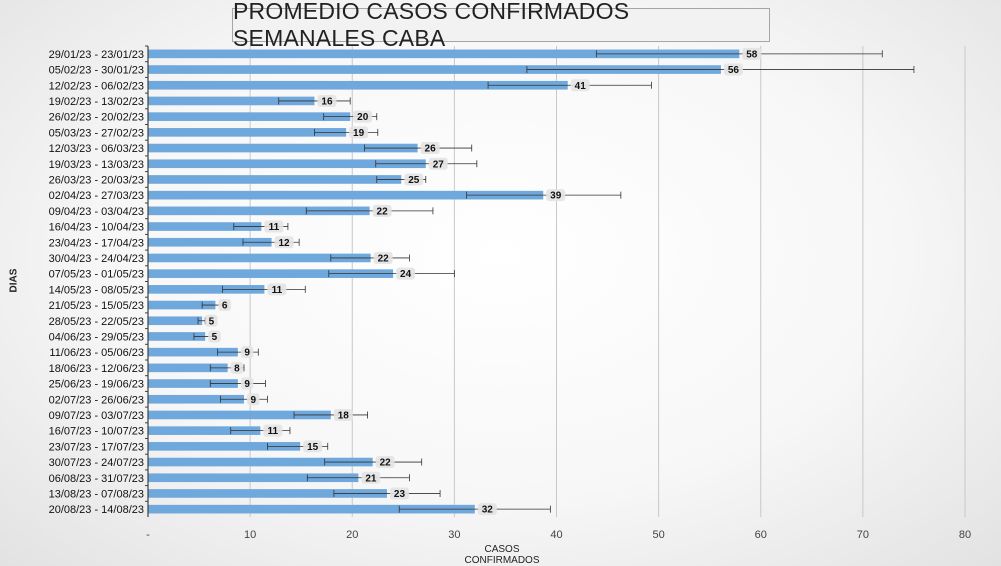 This screenshot has height=566, width=1001. I want to click on x-axis-label: CASOS CONFIRMADOS, so click(502, 555).